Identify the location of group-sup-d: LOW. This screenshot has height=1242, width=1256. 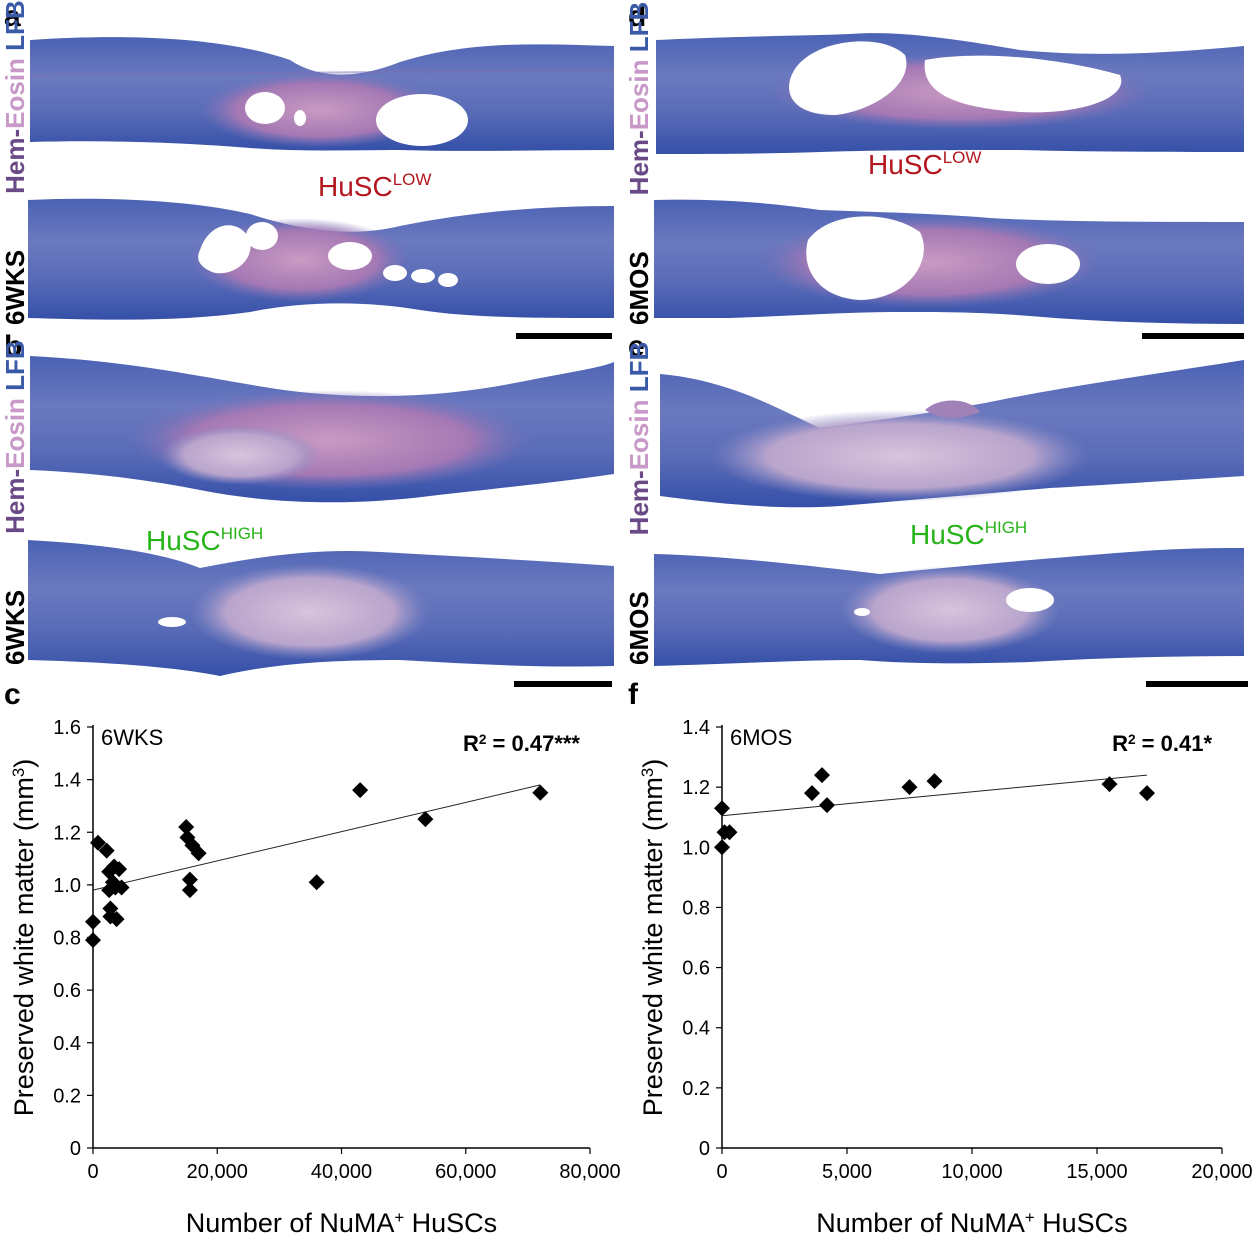
(962, 157).